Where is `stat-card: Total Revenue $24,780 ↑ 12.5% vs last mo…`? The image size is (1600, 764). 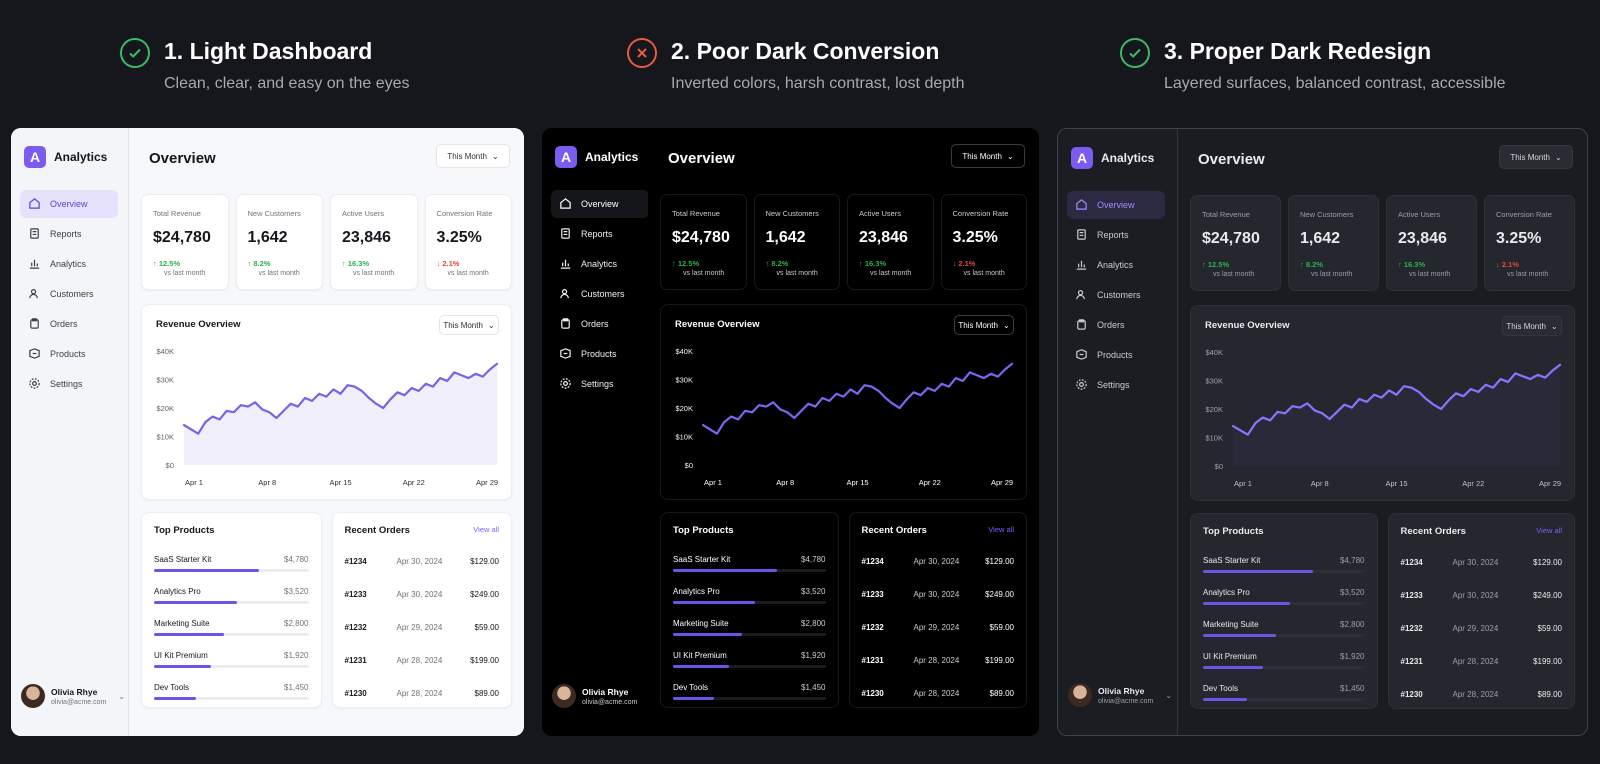 stat-card: Total Revenue $24,780 ↑ 12.5% vs last mo… is located at coordinates (703, 242).